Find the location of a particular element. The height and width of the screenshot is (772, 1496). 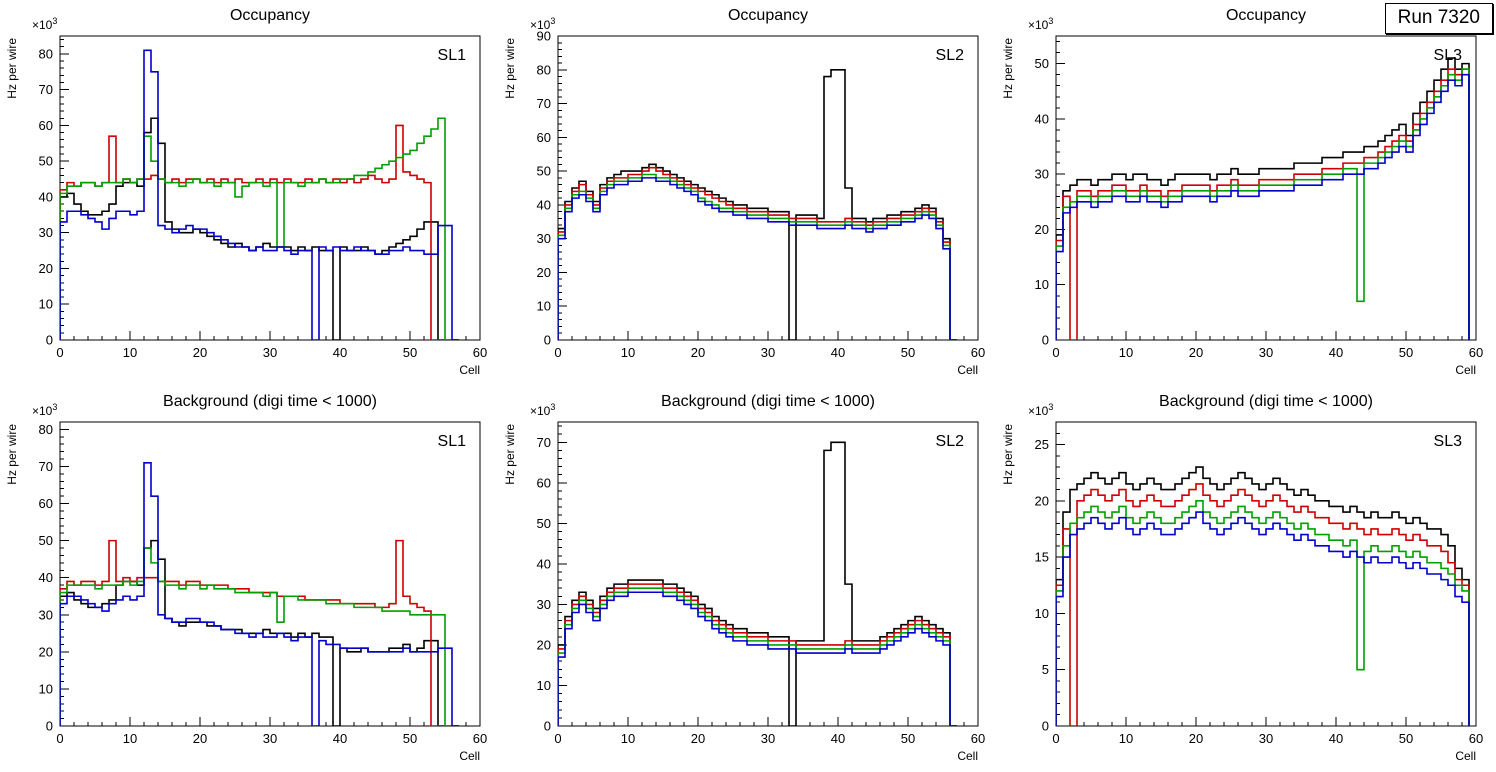

svg-text: SL3 is located at coordinates (1448, 441).